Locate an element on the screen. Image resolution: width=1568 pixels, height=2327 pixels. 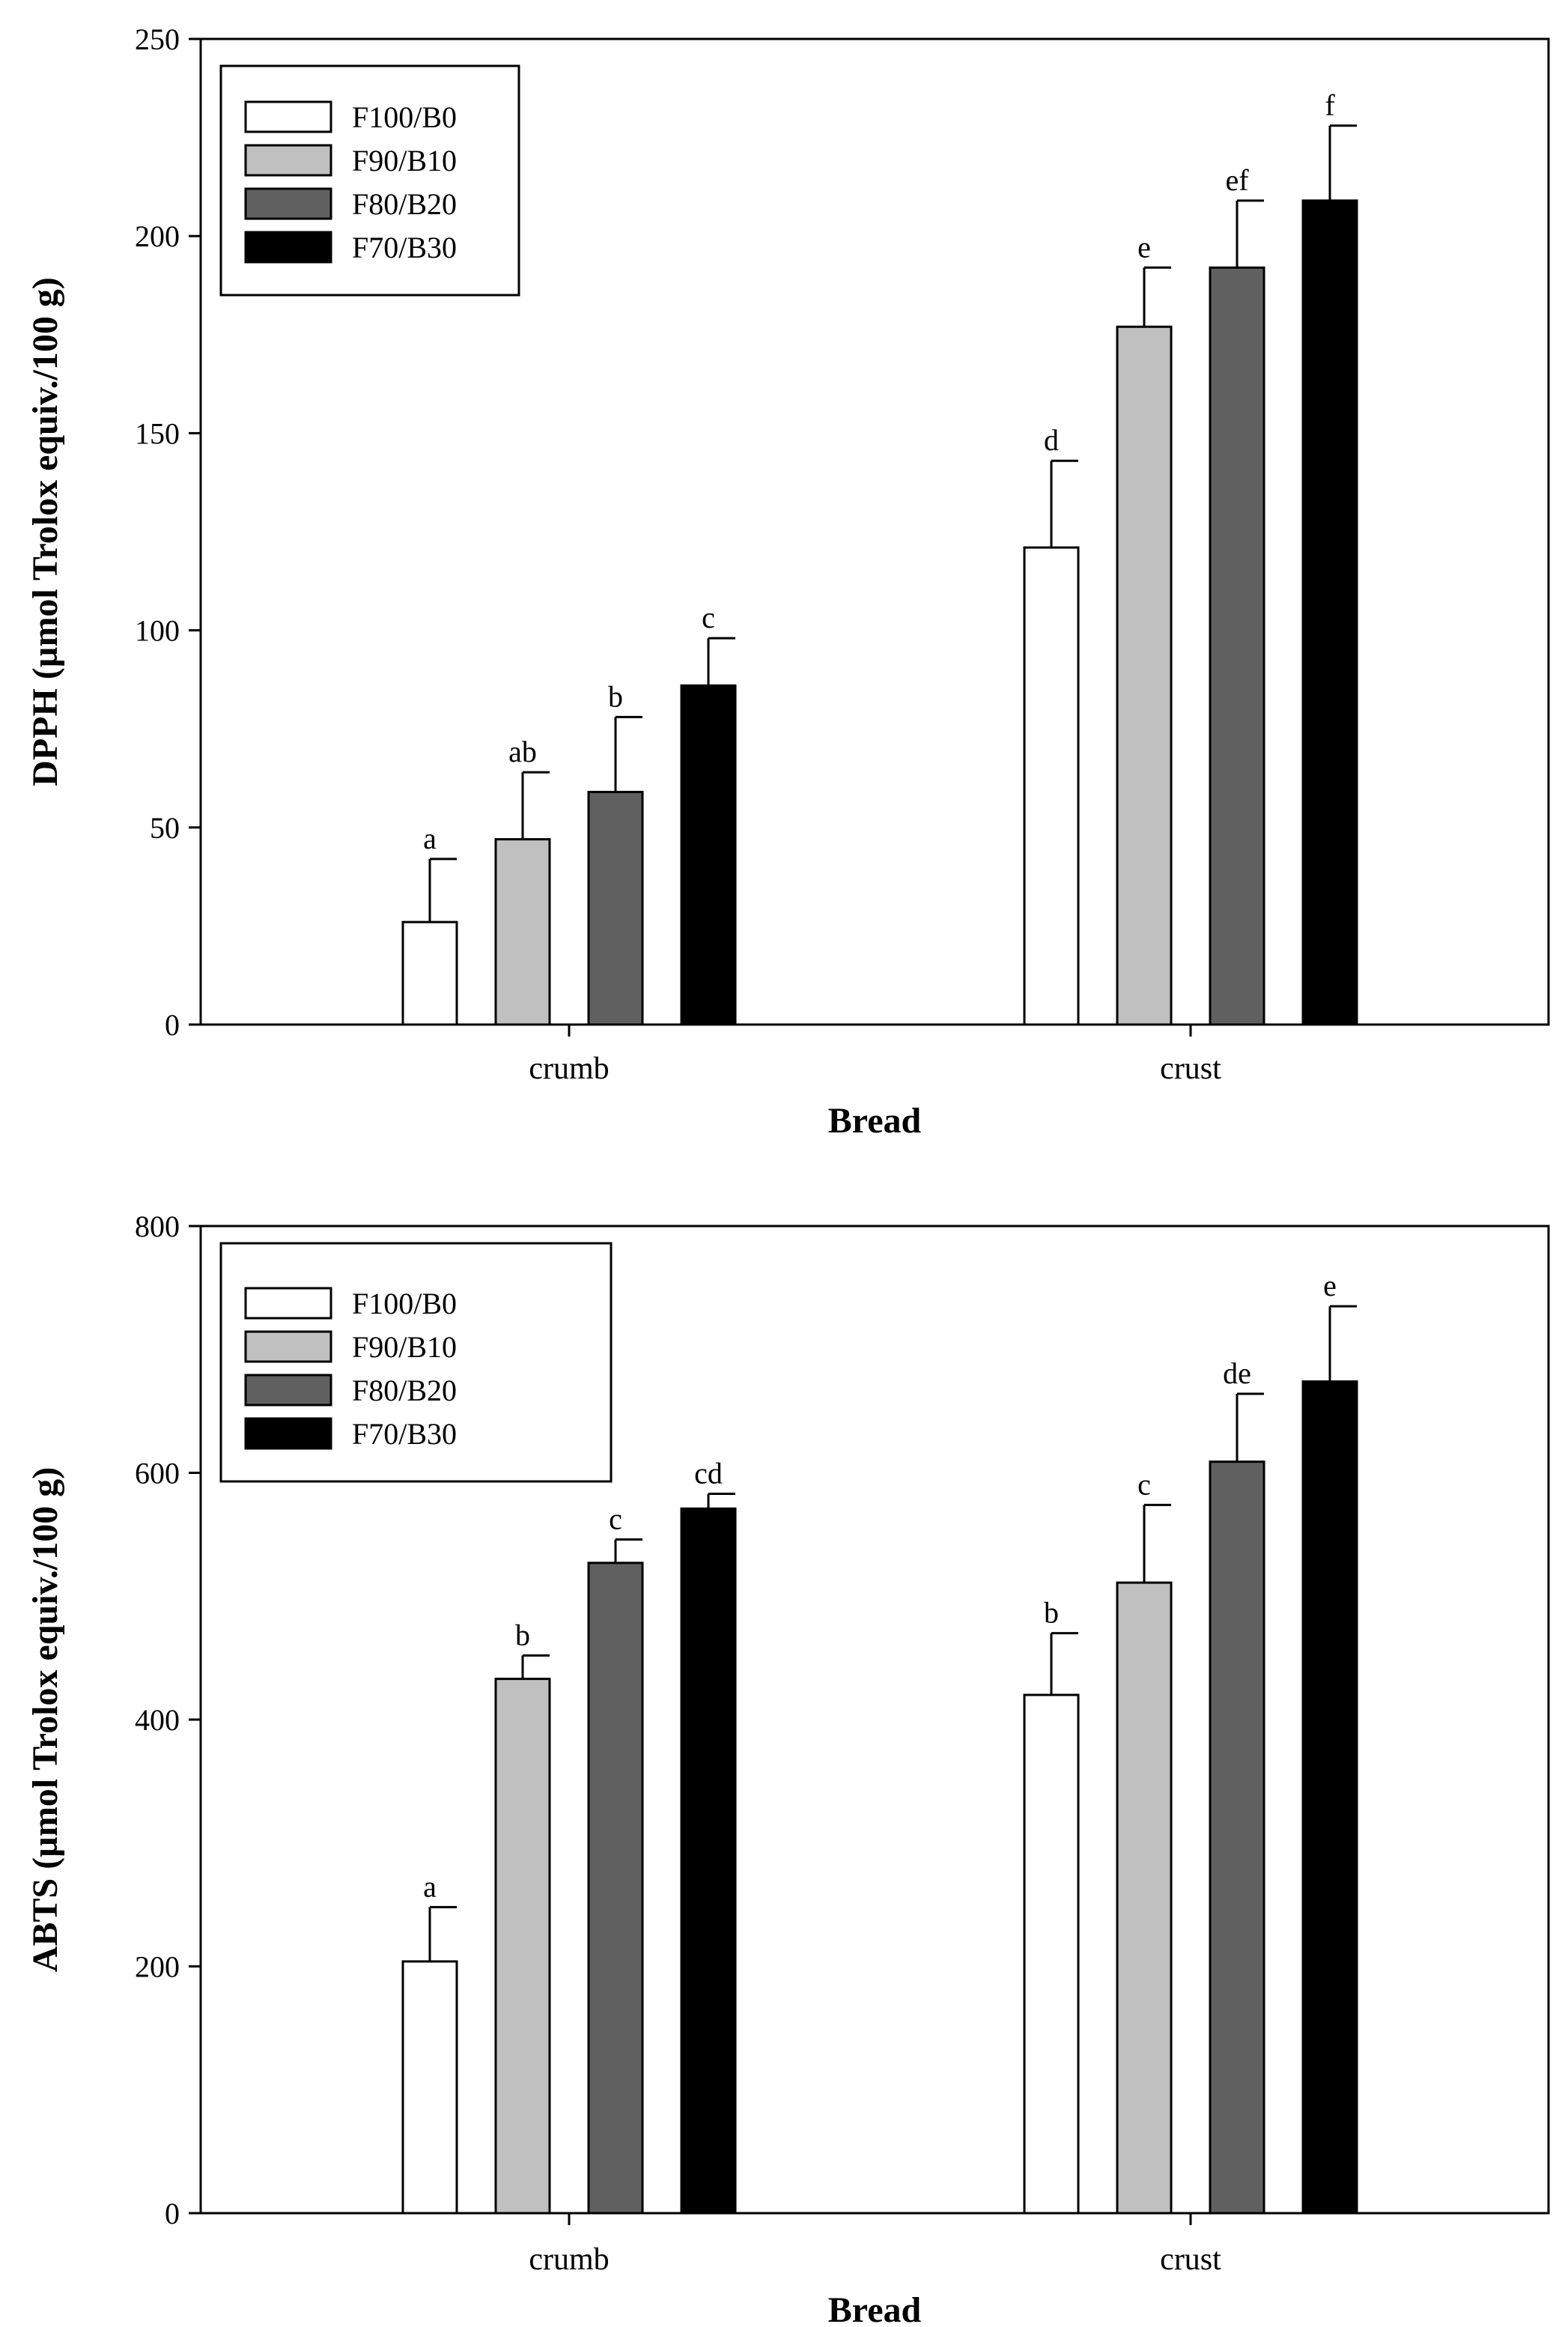
significance-label: cd is located at coordinates (708, 1474).